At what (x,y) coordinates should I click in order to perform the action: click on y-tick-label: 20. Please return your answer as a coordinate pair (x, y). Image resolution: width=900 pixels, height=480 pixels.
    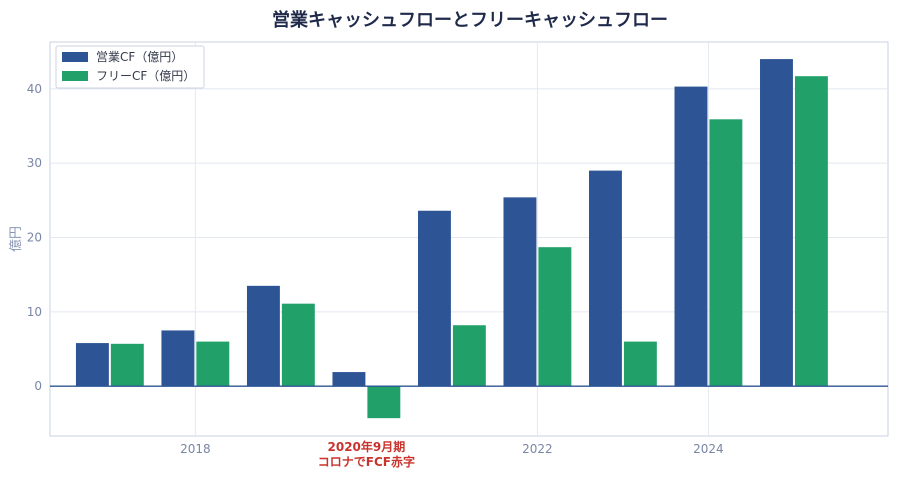
    Looking at the image, I should click on (34, 238).